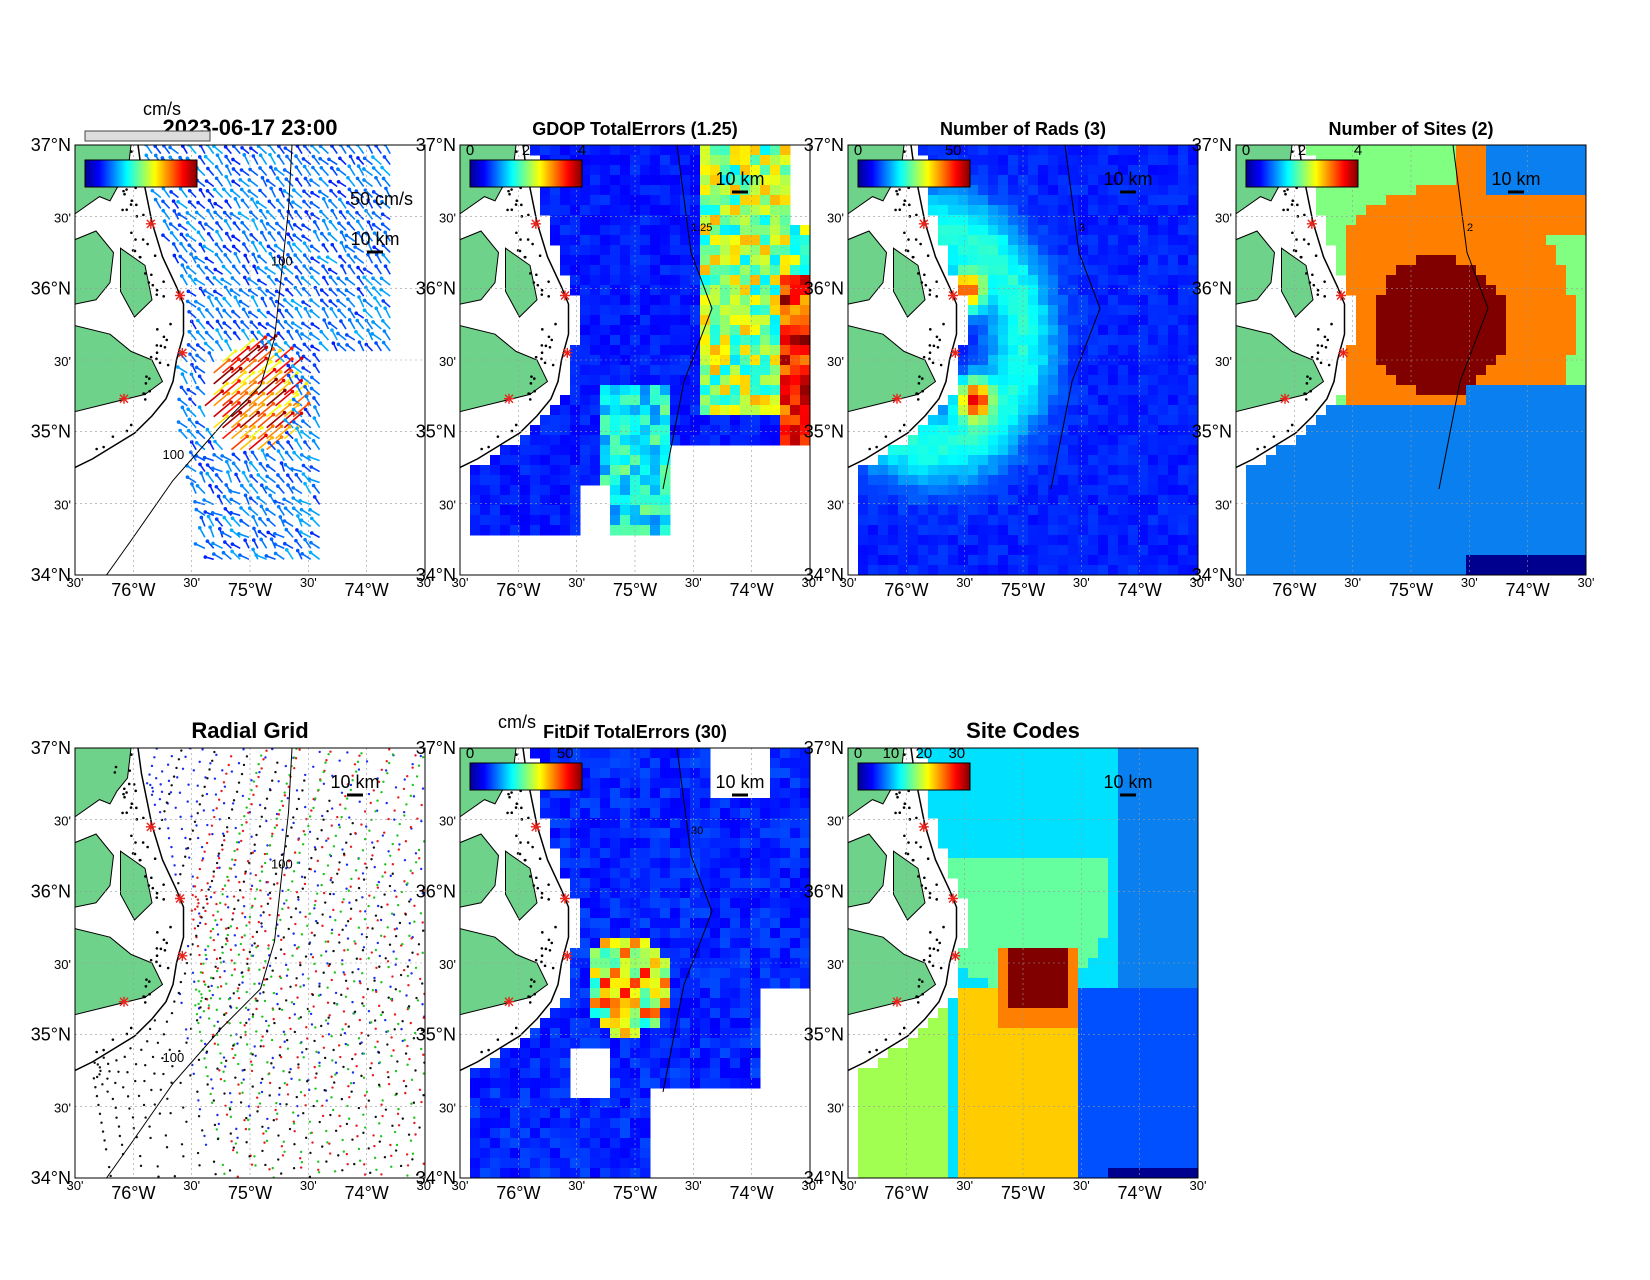 The width and height of the screenshot is (1650, 1280). I want to click on panel-title: Number of Rads (3), so click(1023, 129).